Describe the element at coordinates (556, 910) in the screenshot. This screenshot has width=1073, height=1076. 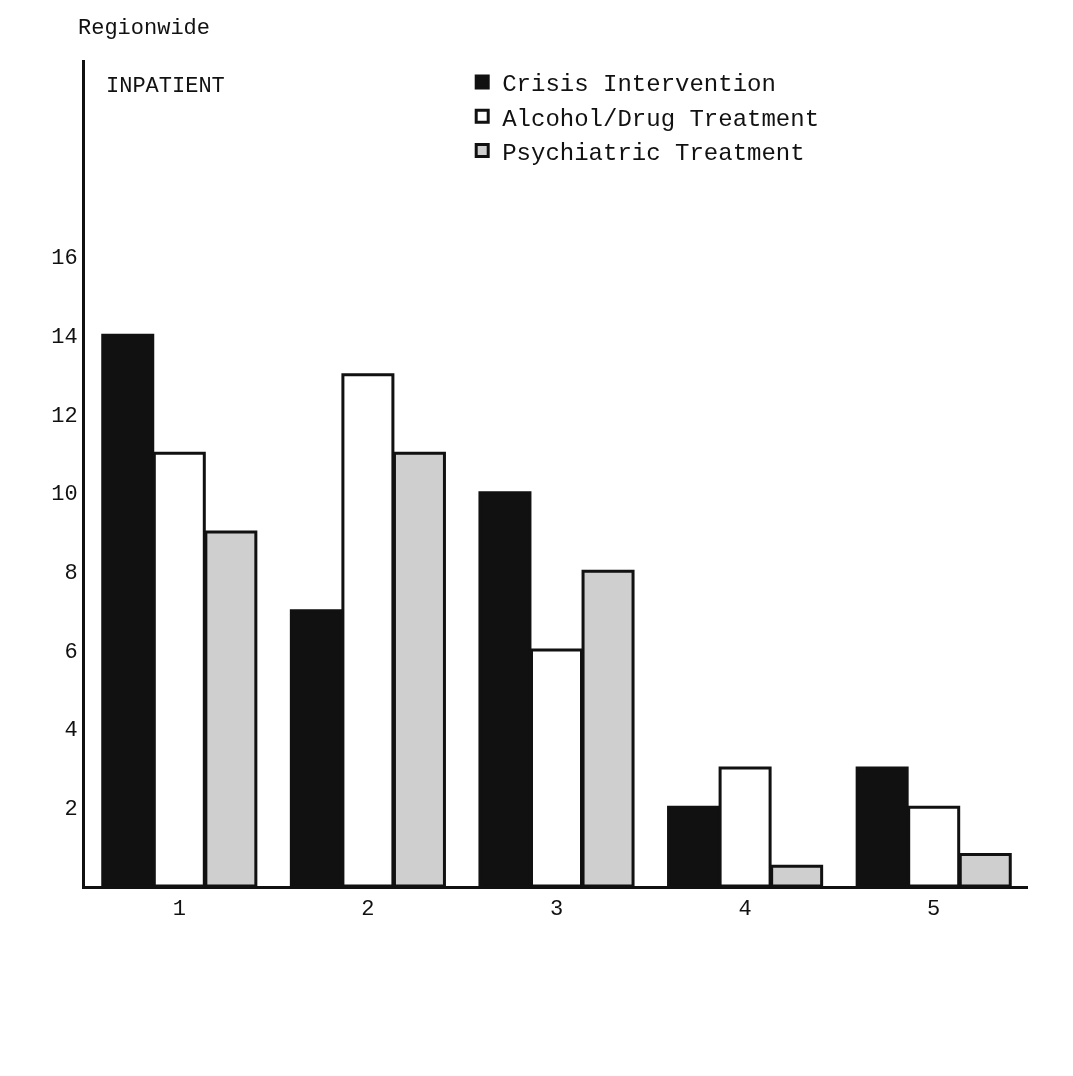
I see `x-tick-label: 3` at that location.